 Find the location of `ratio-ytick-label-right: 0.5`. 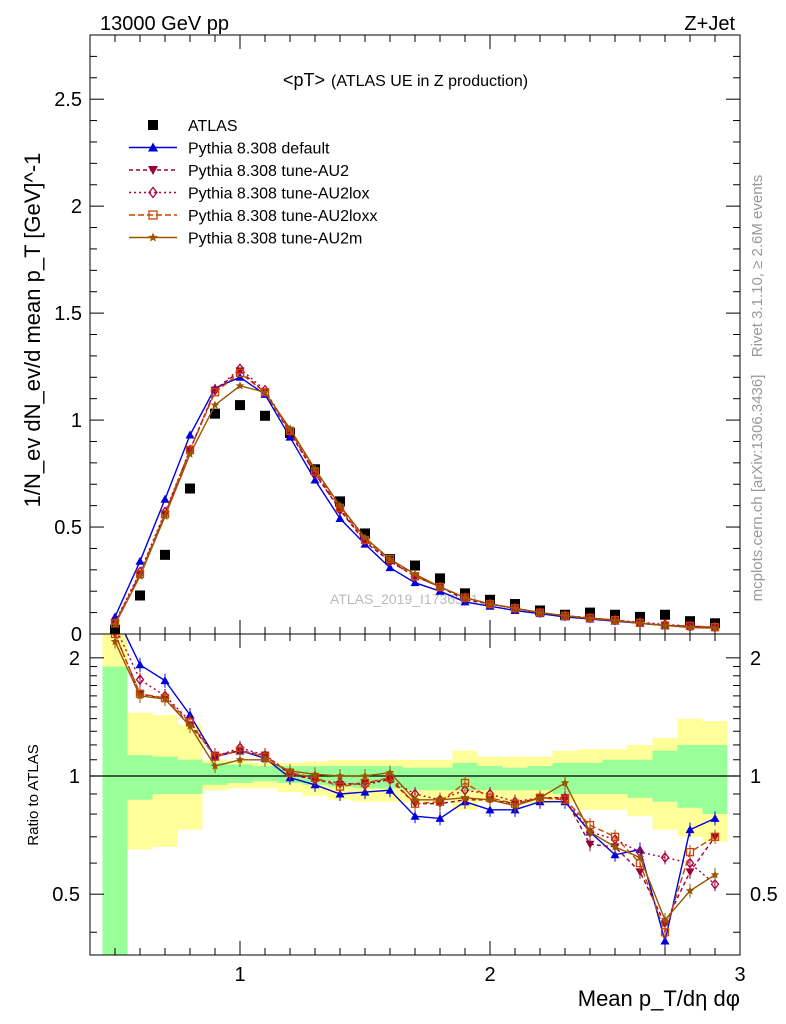

ratio-ytick-label-right: 0.5 is located at coordinates (764, 895).